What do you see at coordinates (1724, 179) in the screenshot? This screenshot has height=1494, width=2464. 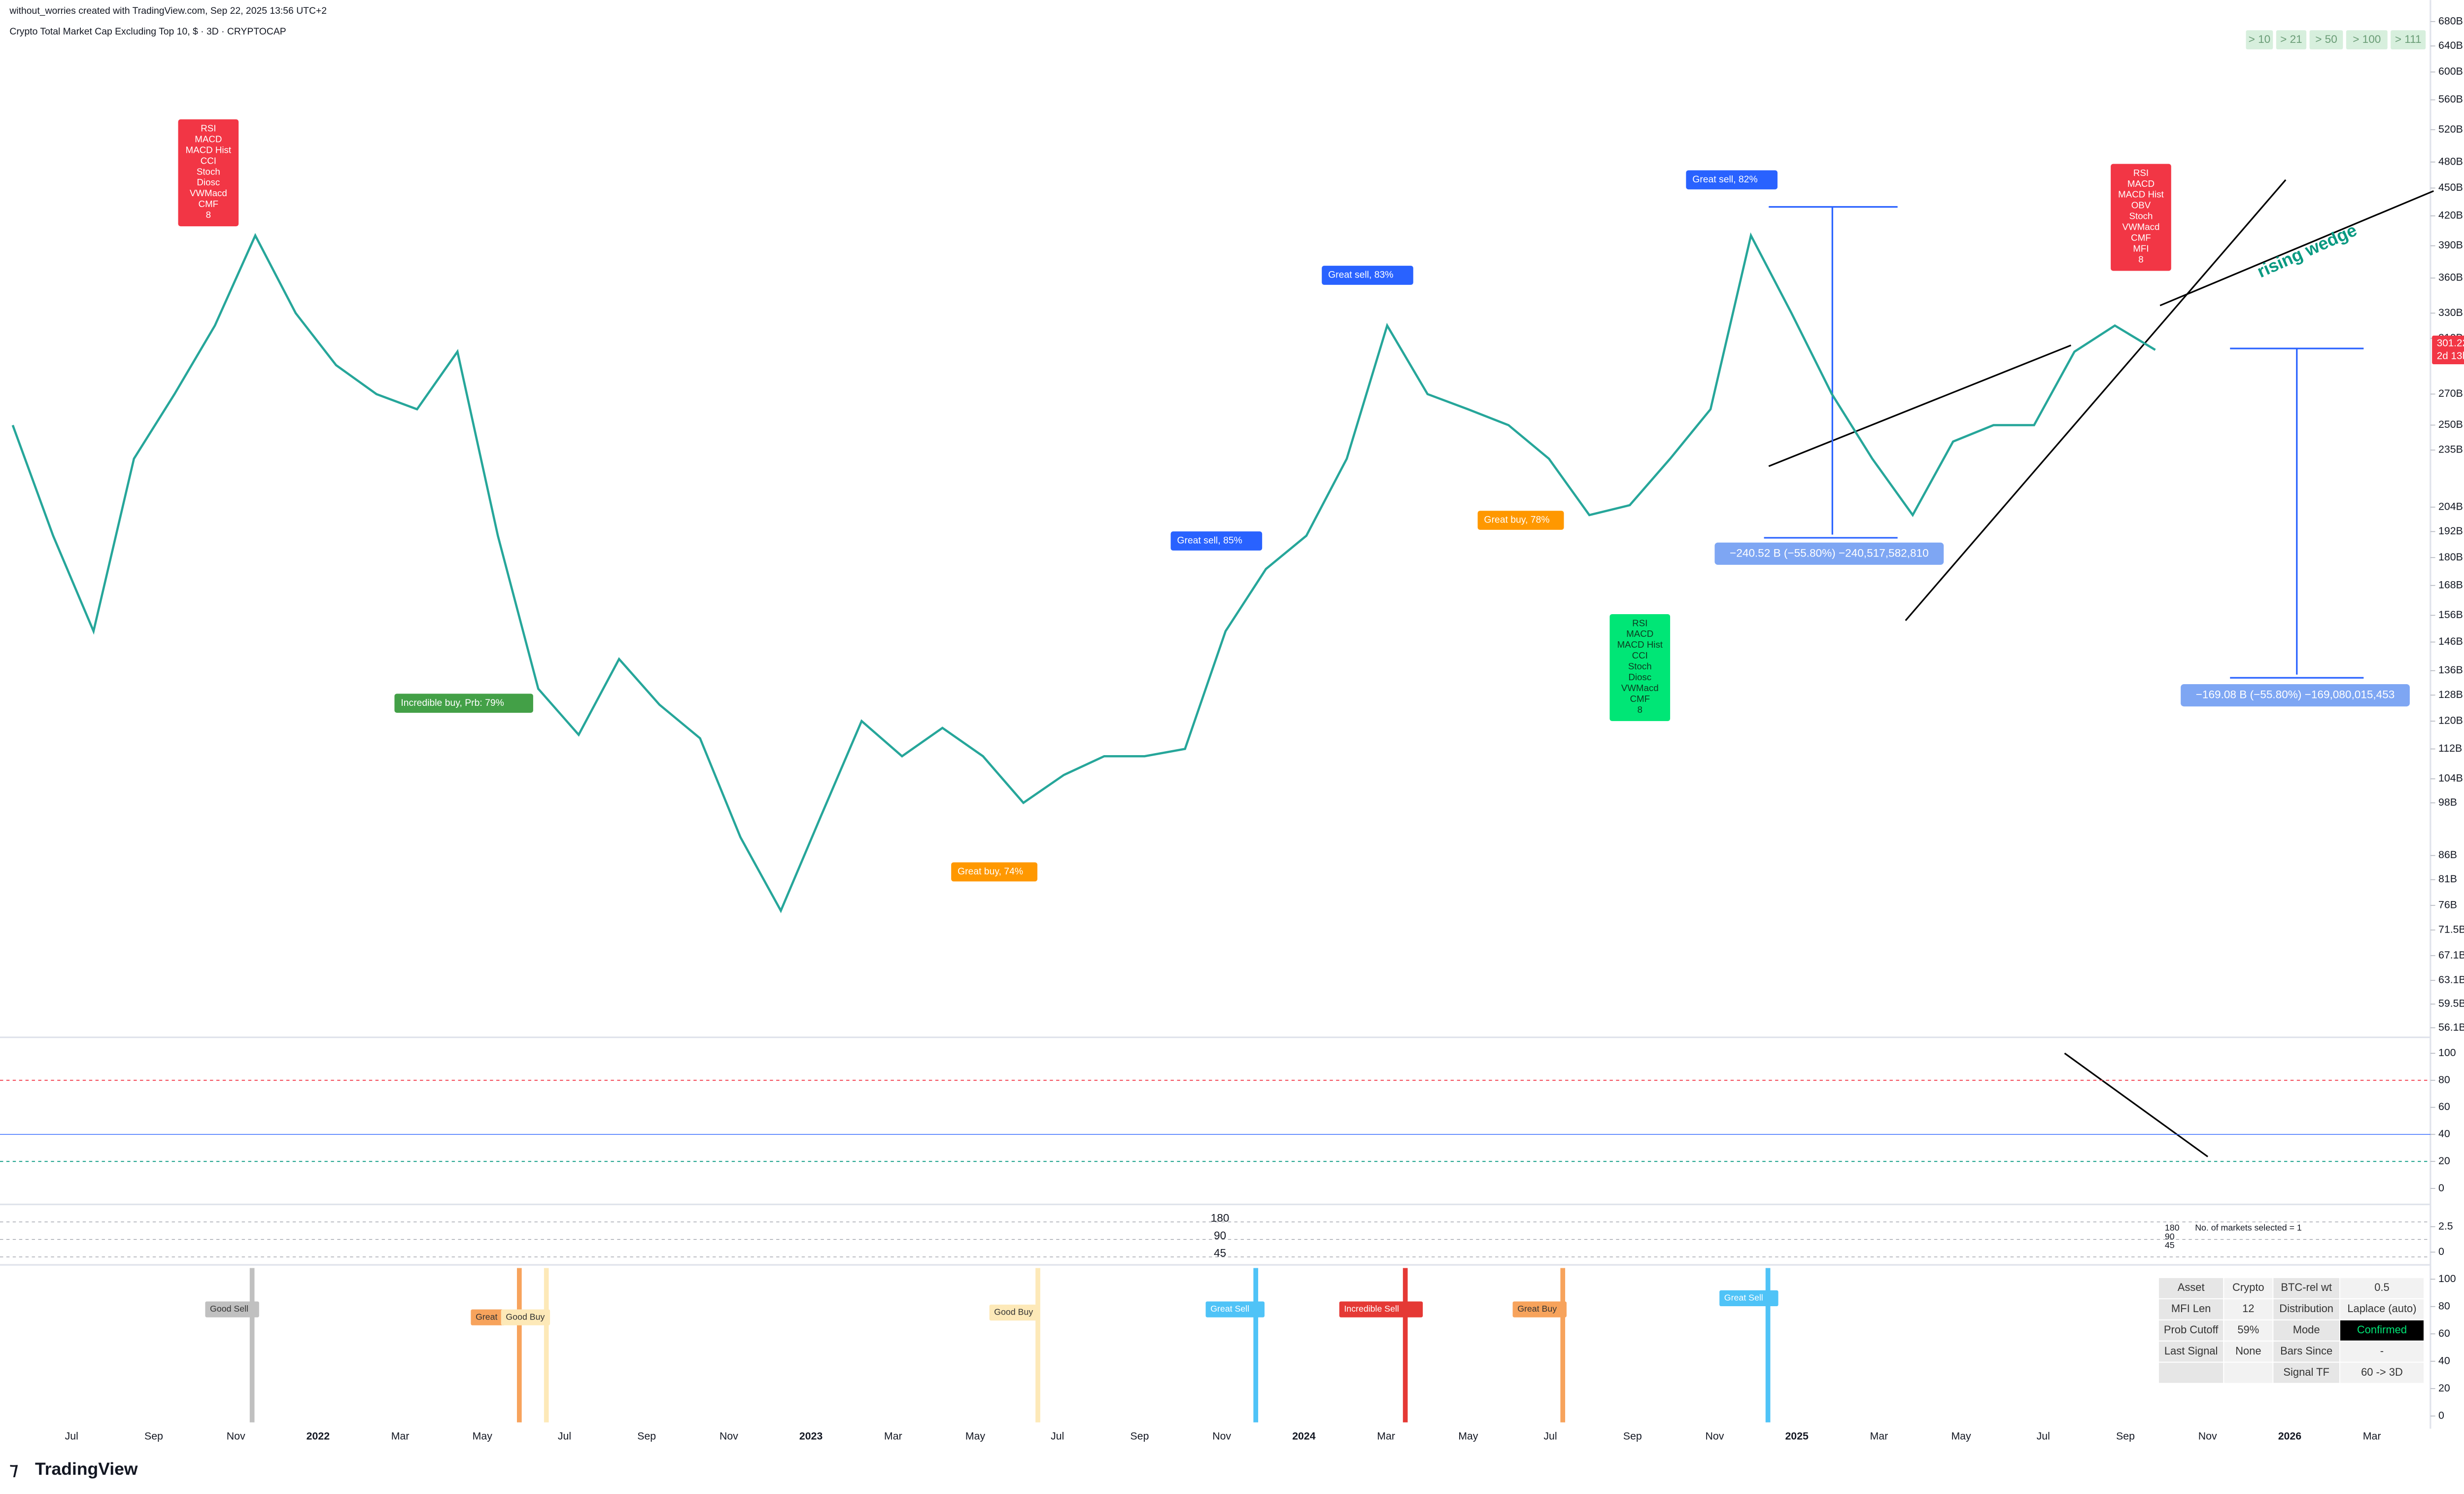 I see `signal-label: Great sell, 82%` at bounding box center [1724, 179].